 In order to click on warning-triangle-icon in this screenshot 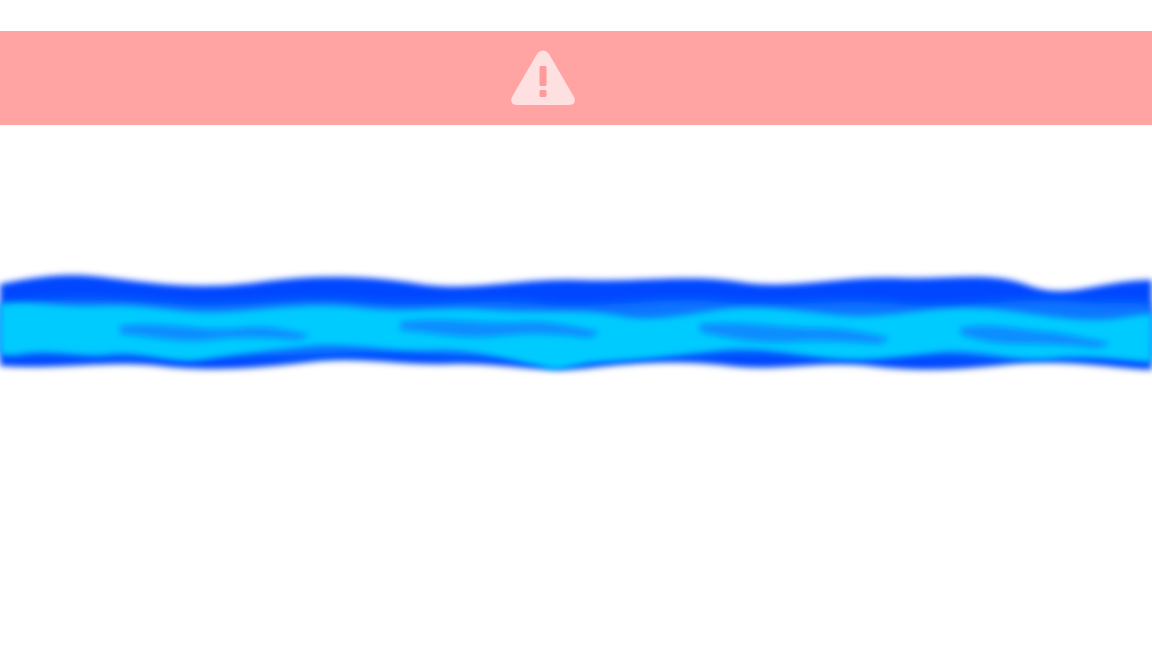, I will do `click(543, 77)`.